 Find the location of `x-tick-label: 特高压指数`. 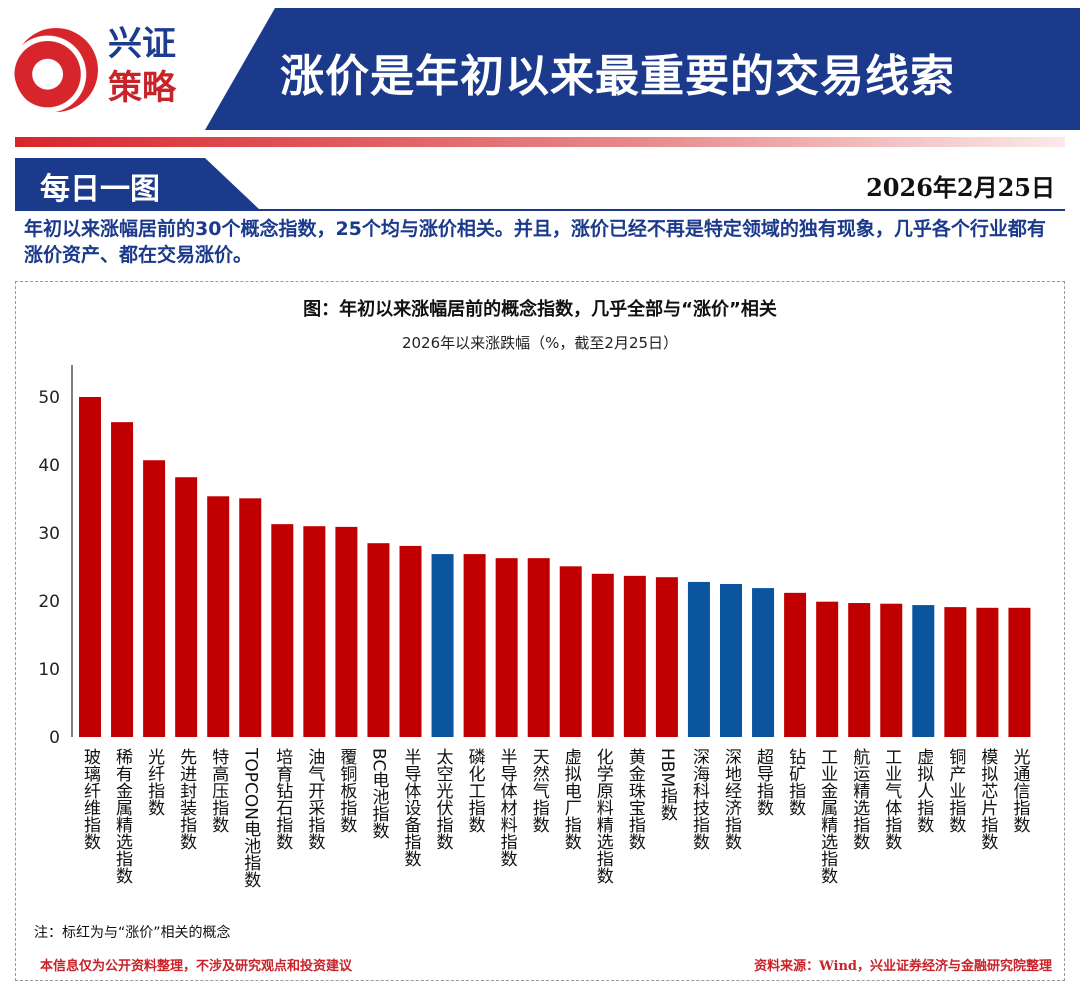

x-tick-label: 特高压指数 is located at coordinates (218, 790).